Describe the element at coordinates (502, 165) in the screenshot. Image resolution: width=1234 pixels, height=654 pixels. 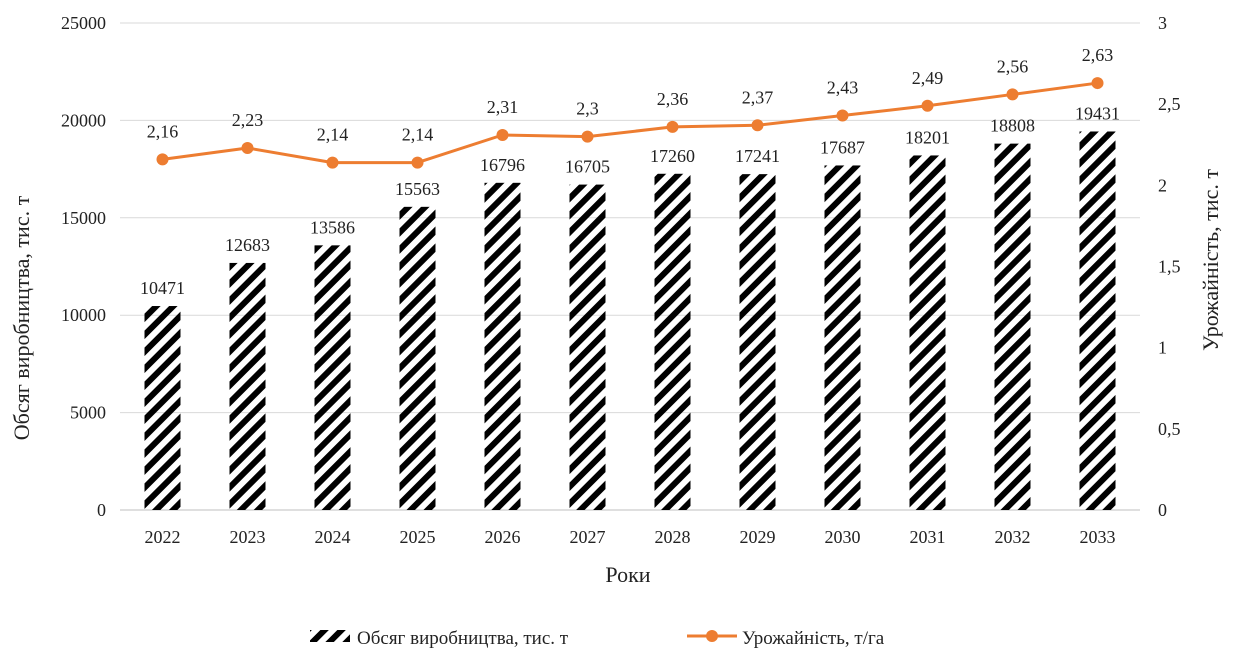
I see `bar-data-label: 16796` at that location.